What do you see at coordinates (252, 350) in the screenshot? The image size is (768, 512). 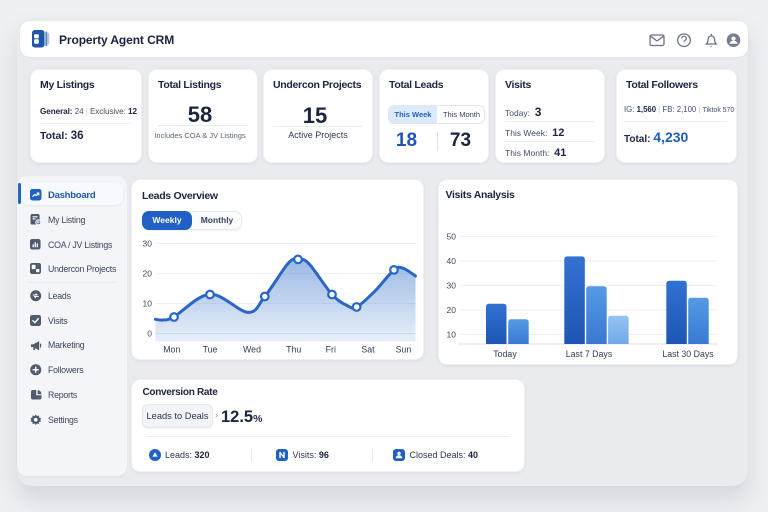 I see `svg-text: Wed` at bounding box center [252, 350].